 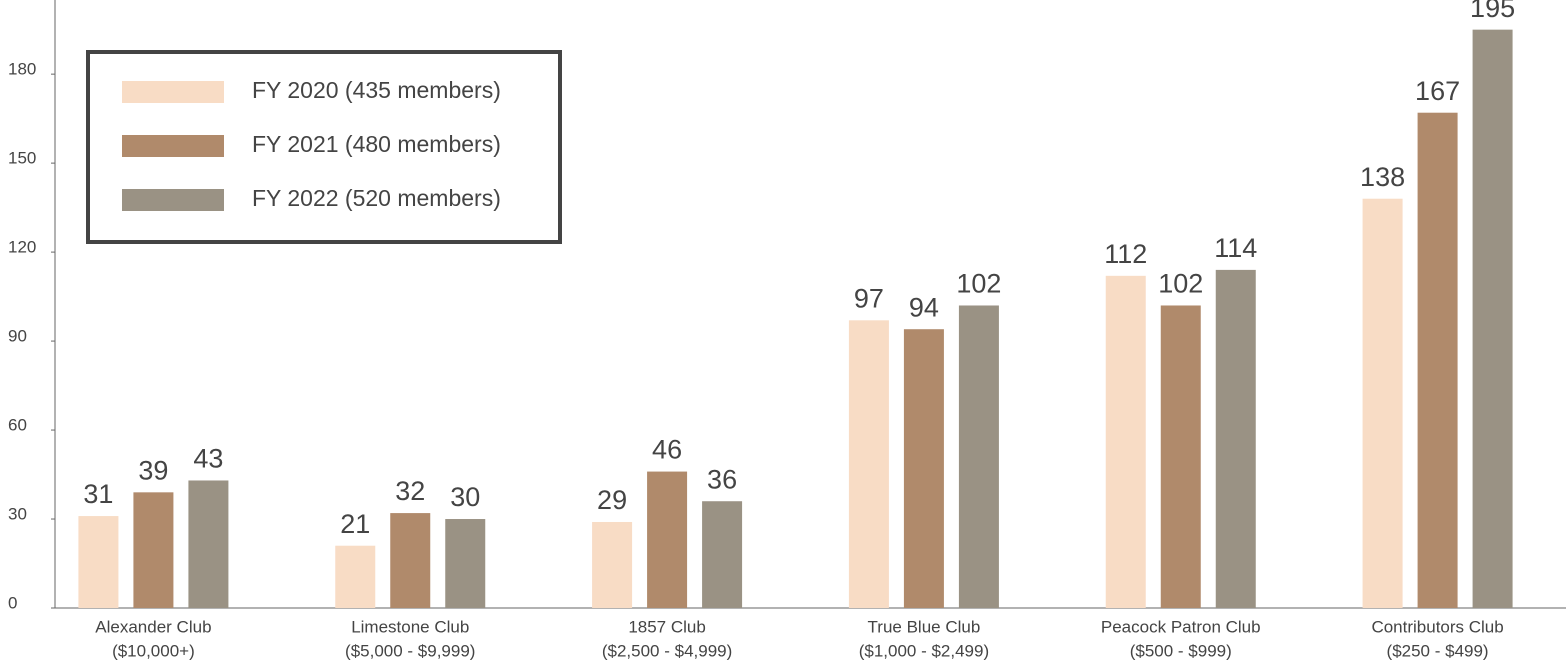 What do you see at coordinates (22, 247) in the screenshot?
I see `y-tick-label: 120` at bounding box center [22, 247].